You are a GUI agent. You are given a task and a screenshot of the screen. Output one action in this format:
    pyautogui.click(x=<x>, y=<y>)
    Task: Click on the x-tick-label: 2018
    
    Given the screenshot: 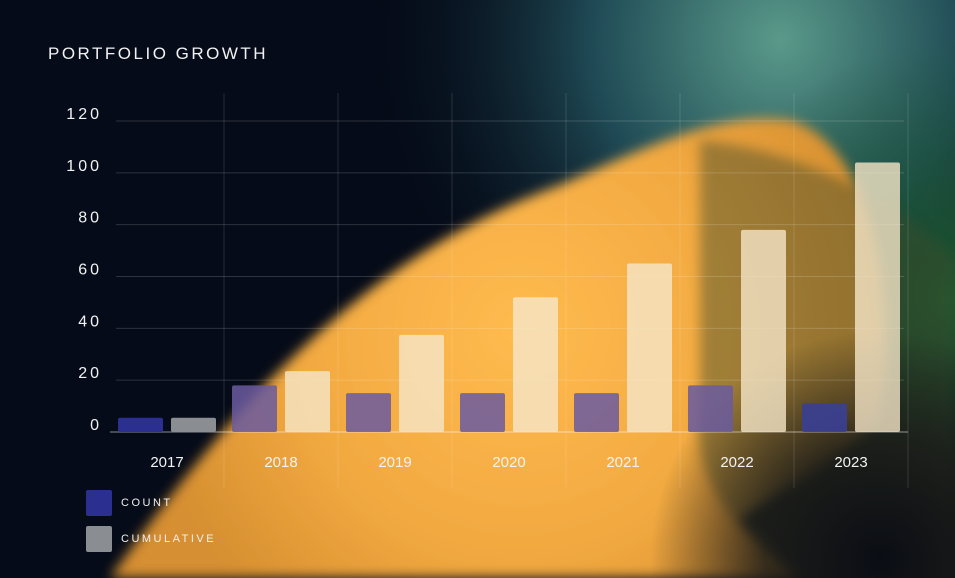 What is the action you would take?
    pyautogui.click(x=280, y=462)
    